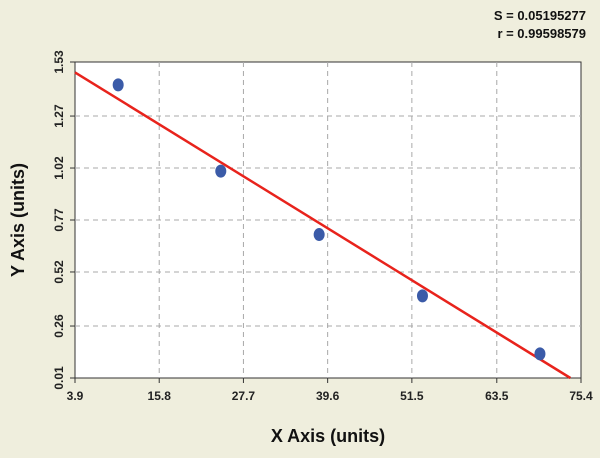 The height and width of the screenshot is (458, 600). I want to click on r-statistic: r = 0.99598579, so click(541, 33).